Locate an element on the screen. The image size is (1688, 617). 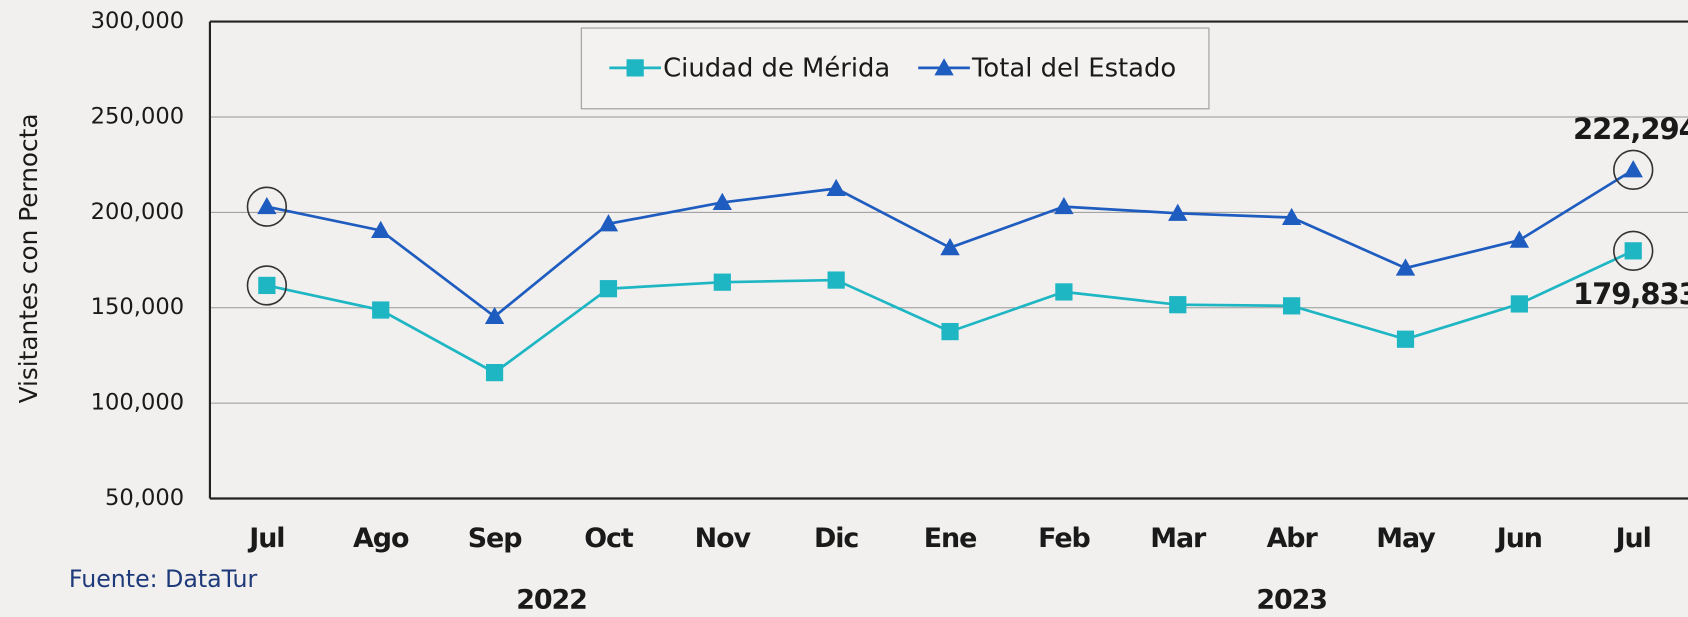
x-tick-label: Abr is located at coordinates (1293, 538).